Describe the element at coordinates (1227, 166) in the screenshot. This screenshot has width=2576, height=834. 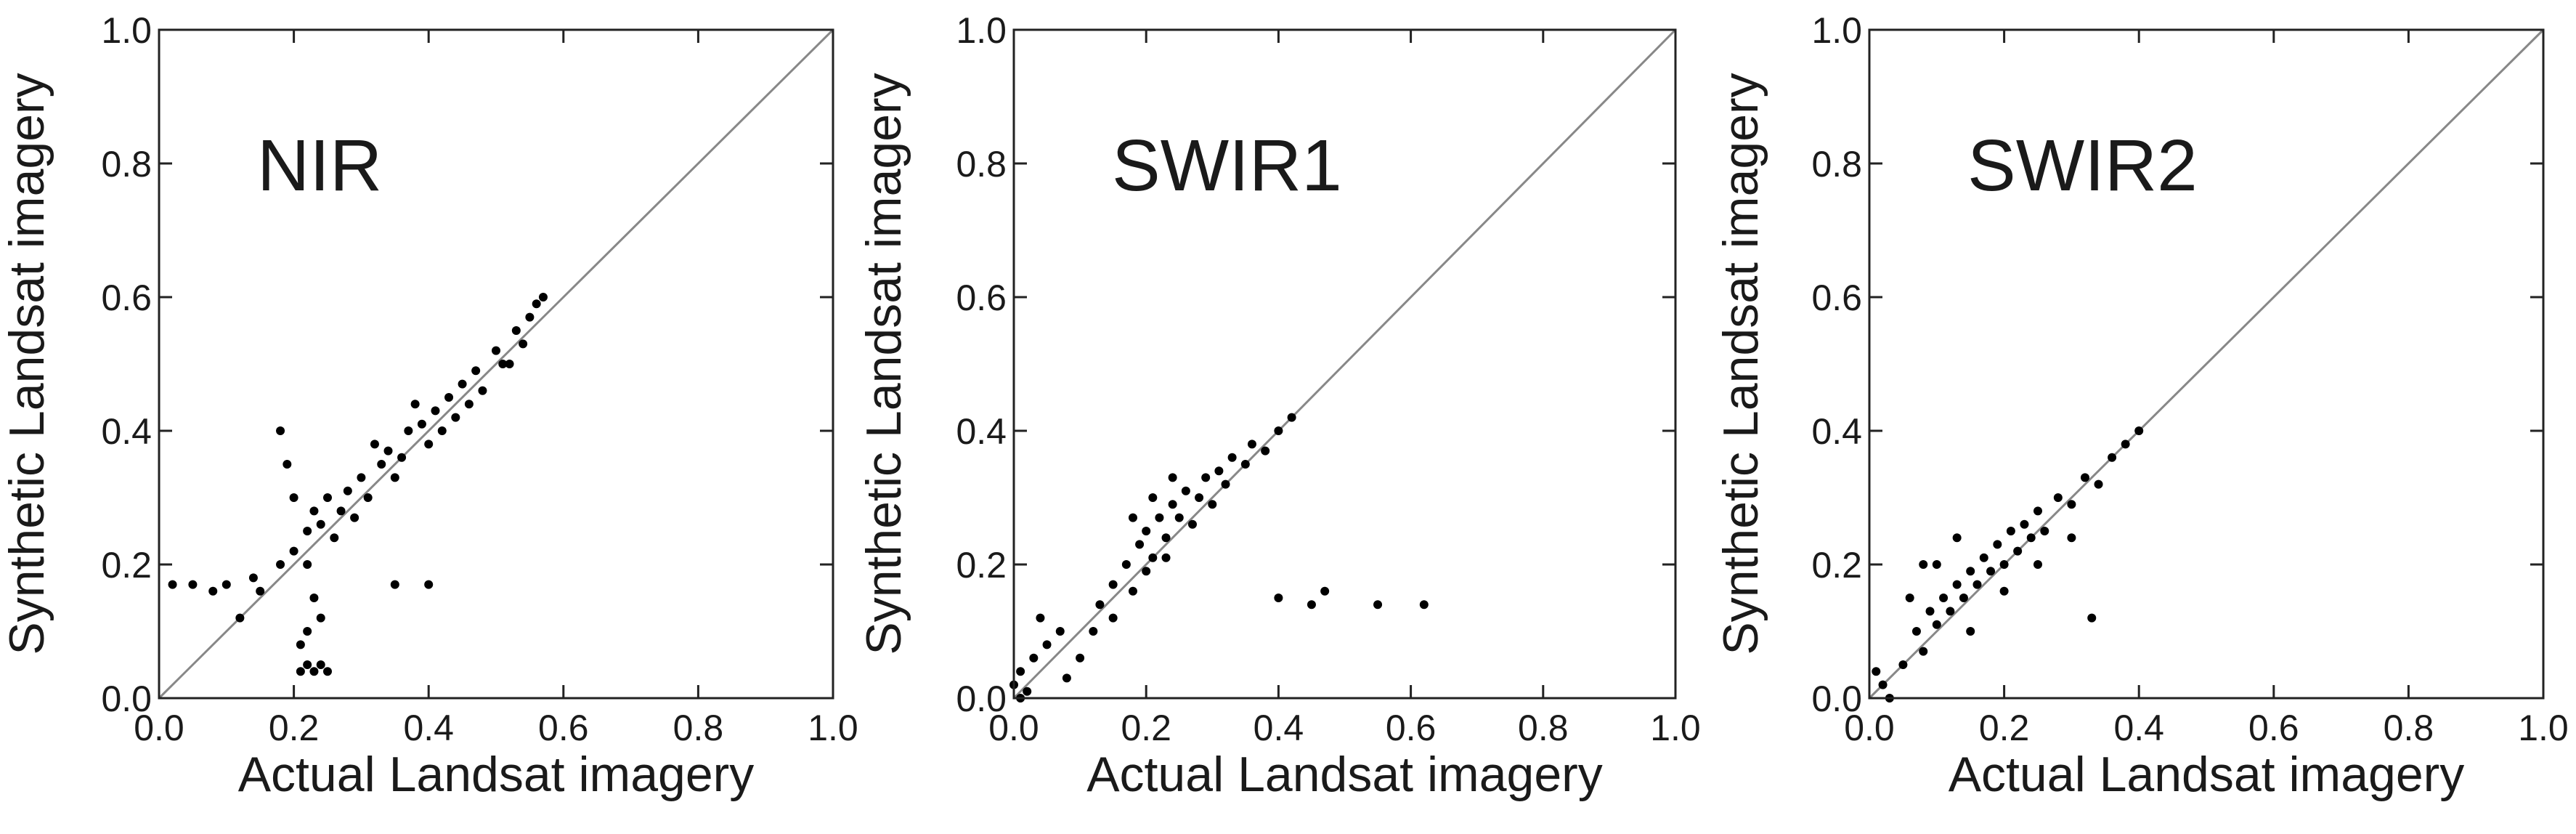
I see `panel-annotation: SWIR1` at that location.